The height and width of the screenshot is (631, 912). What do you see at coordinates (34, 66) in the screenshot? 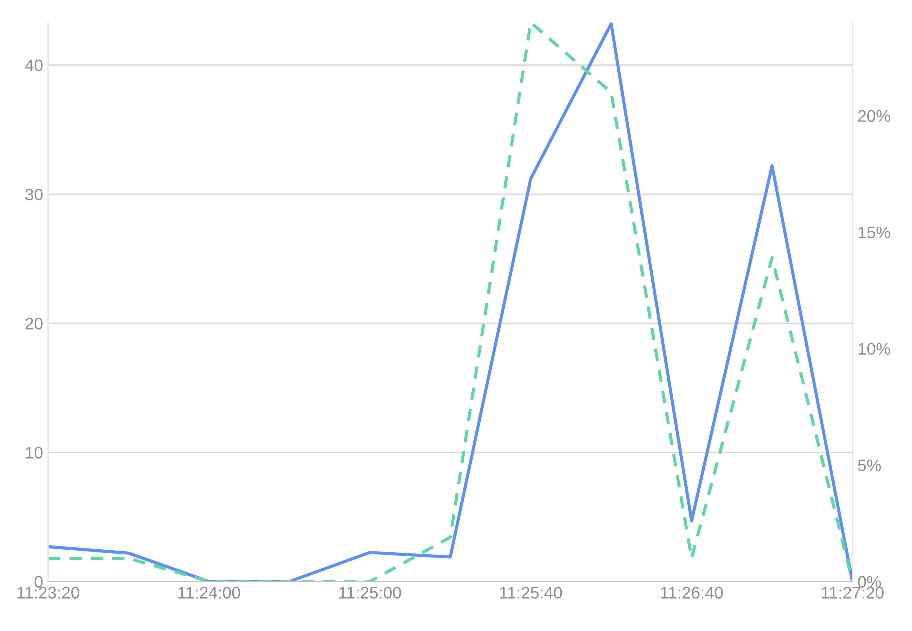
I see `y-tick-label: 40` at bounding box center [34, 66].